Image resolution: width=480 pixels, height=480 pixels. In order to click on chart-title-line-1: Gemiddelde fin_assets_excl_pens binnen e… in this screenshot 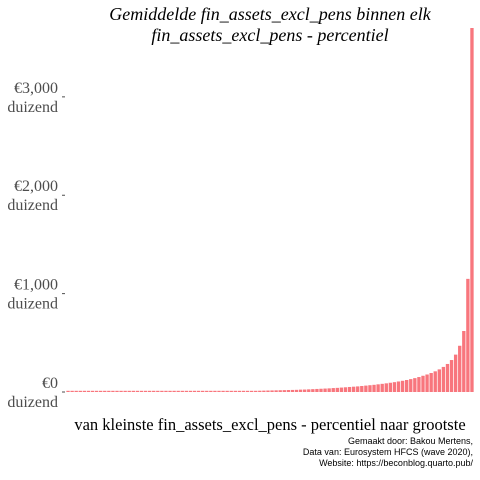, I will do `click(270, 14)`.